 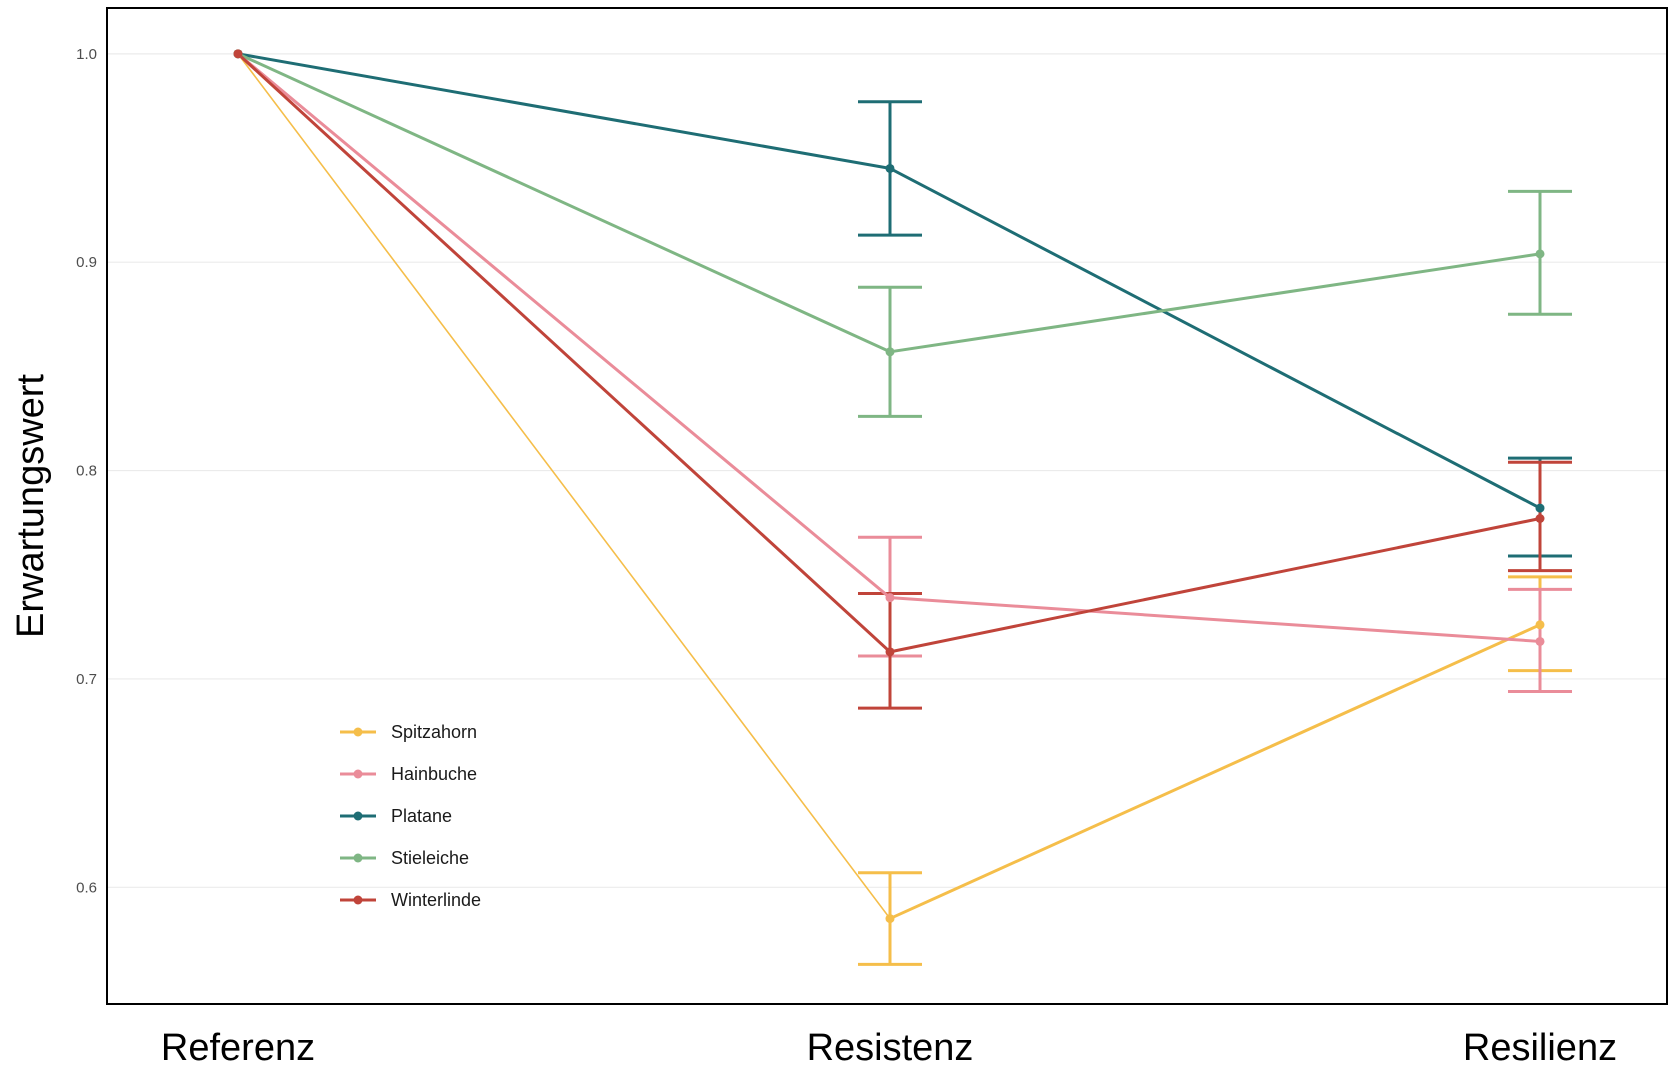 I want to click on y-axis-ticks: 0.6 0.7 0.8 0.9 1.0, so click(x=86, y=471).